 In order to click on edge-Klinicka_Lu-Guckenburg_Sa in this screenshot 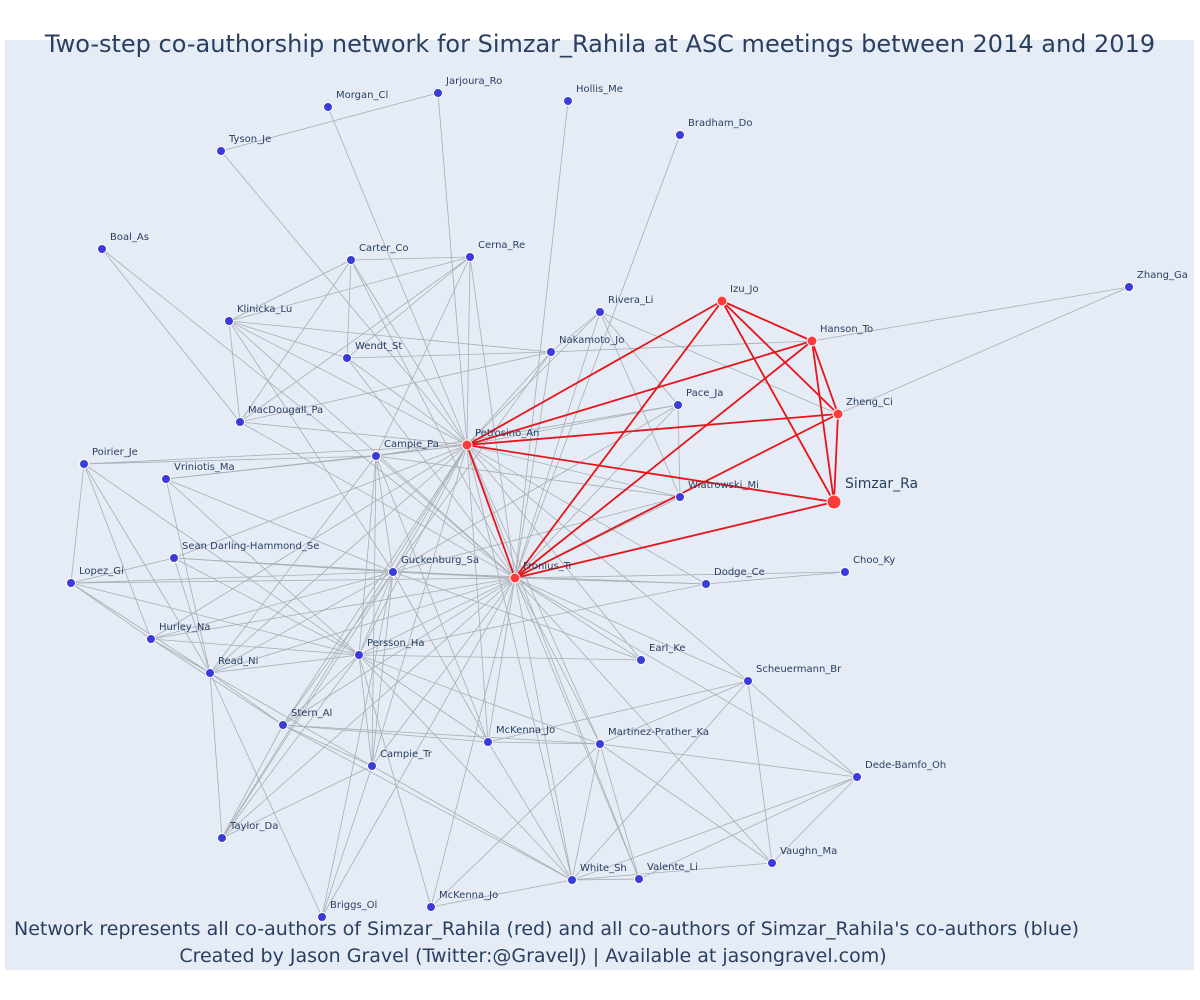, I will do `click(311, 446)`.